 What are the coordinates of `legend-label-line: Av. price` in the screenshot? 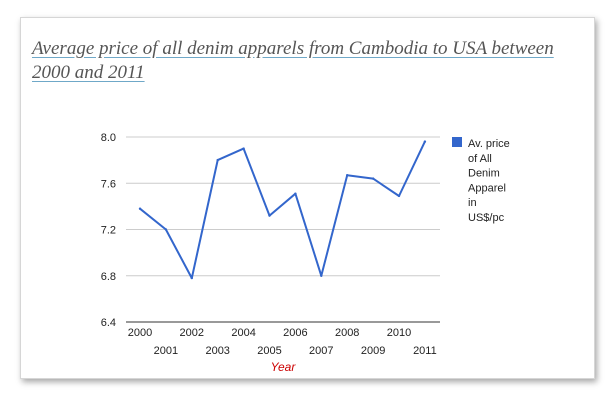 It's located at (489, 144).